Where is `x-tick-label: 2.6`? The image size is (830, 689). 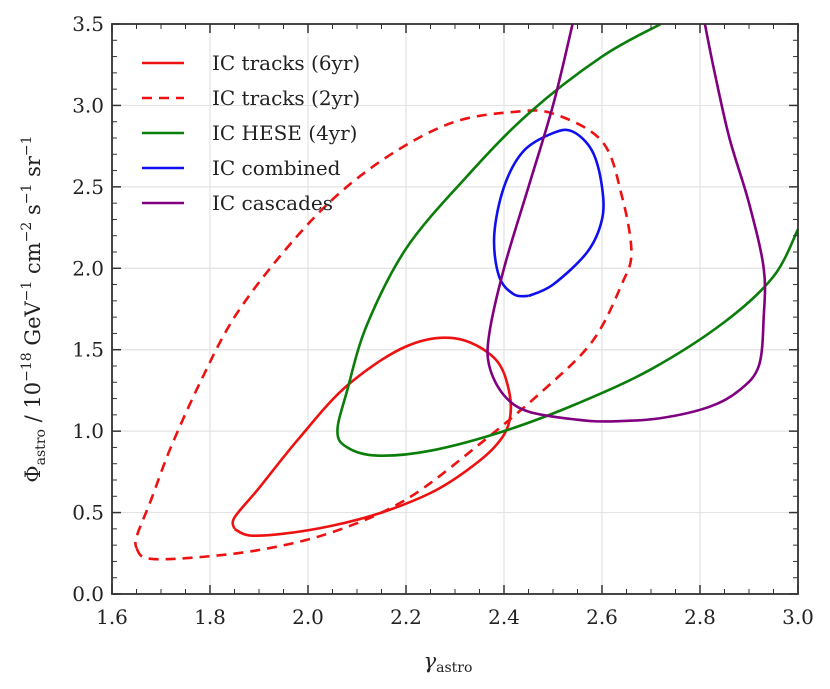
x-tick-label: 2.6 is located at coordinates (602, 617).